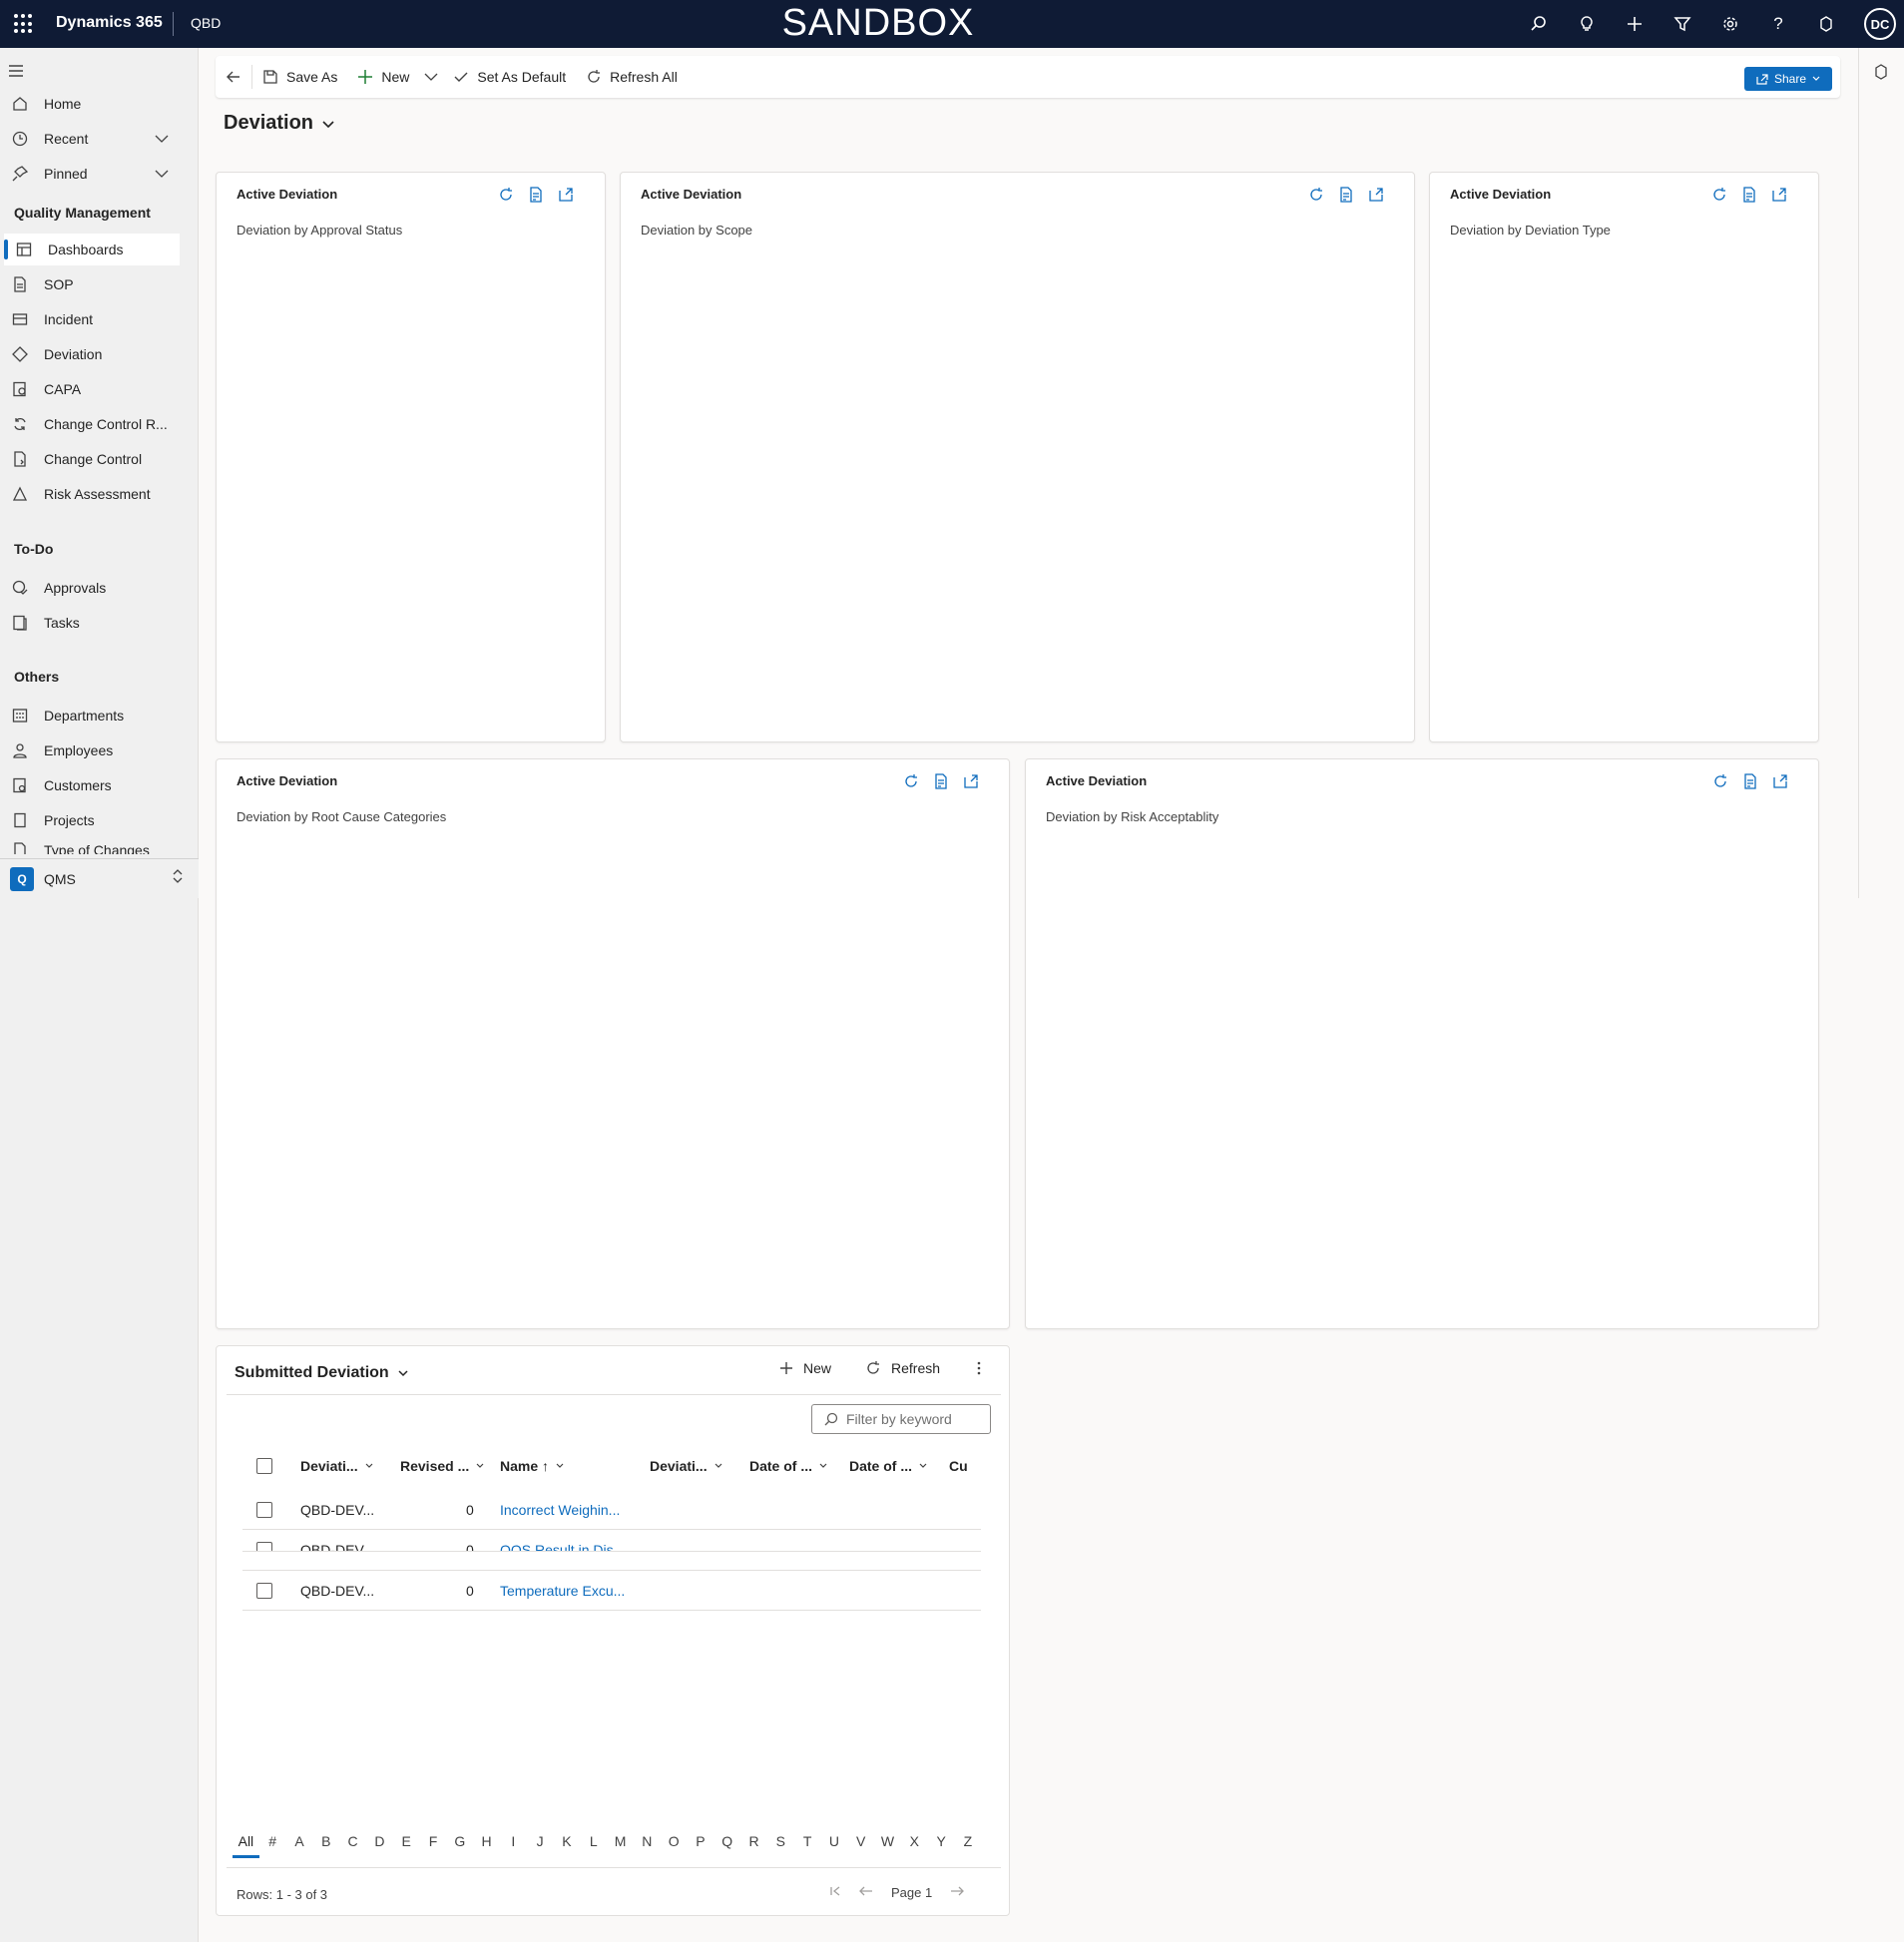 The image size is (1904, 1942). Describe the element at coordinates (780, 1841) in the screenshot. I see `jump-s: S` at that location.